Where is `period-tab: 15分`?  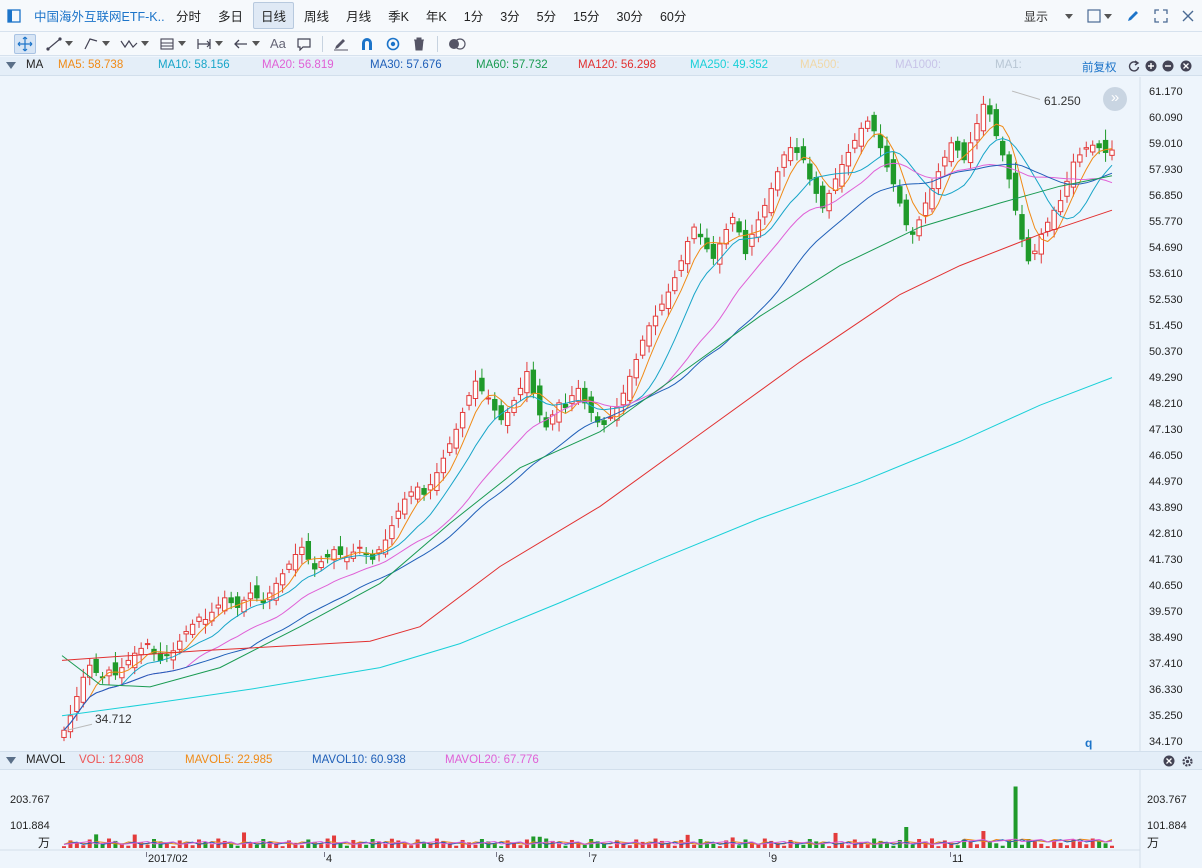
period-tab: 15分 is located at coordinates (586, 17).